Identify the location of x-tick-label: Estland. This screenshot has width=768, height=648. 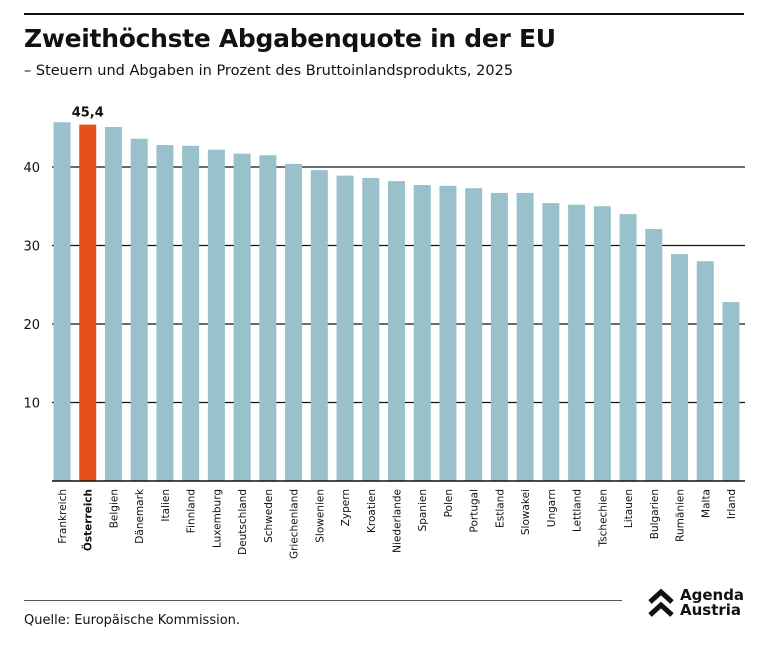
(500, 508).